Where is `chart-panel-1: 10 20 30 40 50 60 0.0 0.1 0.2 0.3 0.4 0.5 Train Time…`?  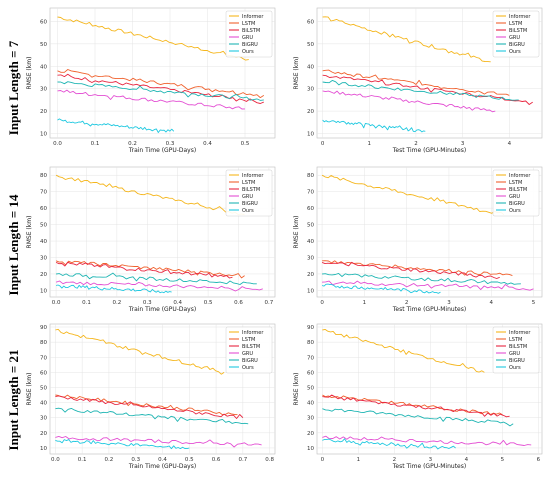 chart-panel-1: 10 20 30 40 50 60 0.0 0.1 0.2 0.3 0.4 0.5 Train Time… is located at coordinates (151, 80).